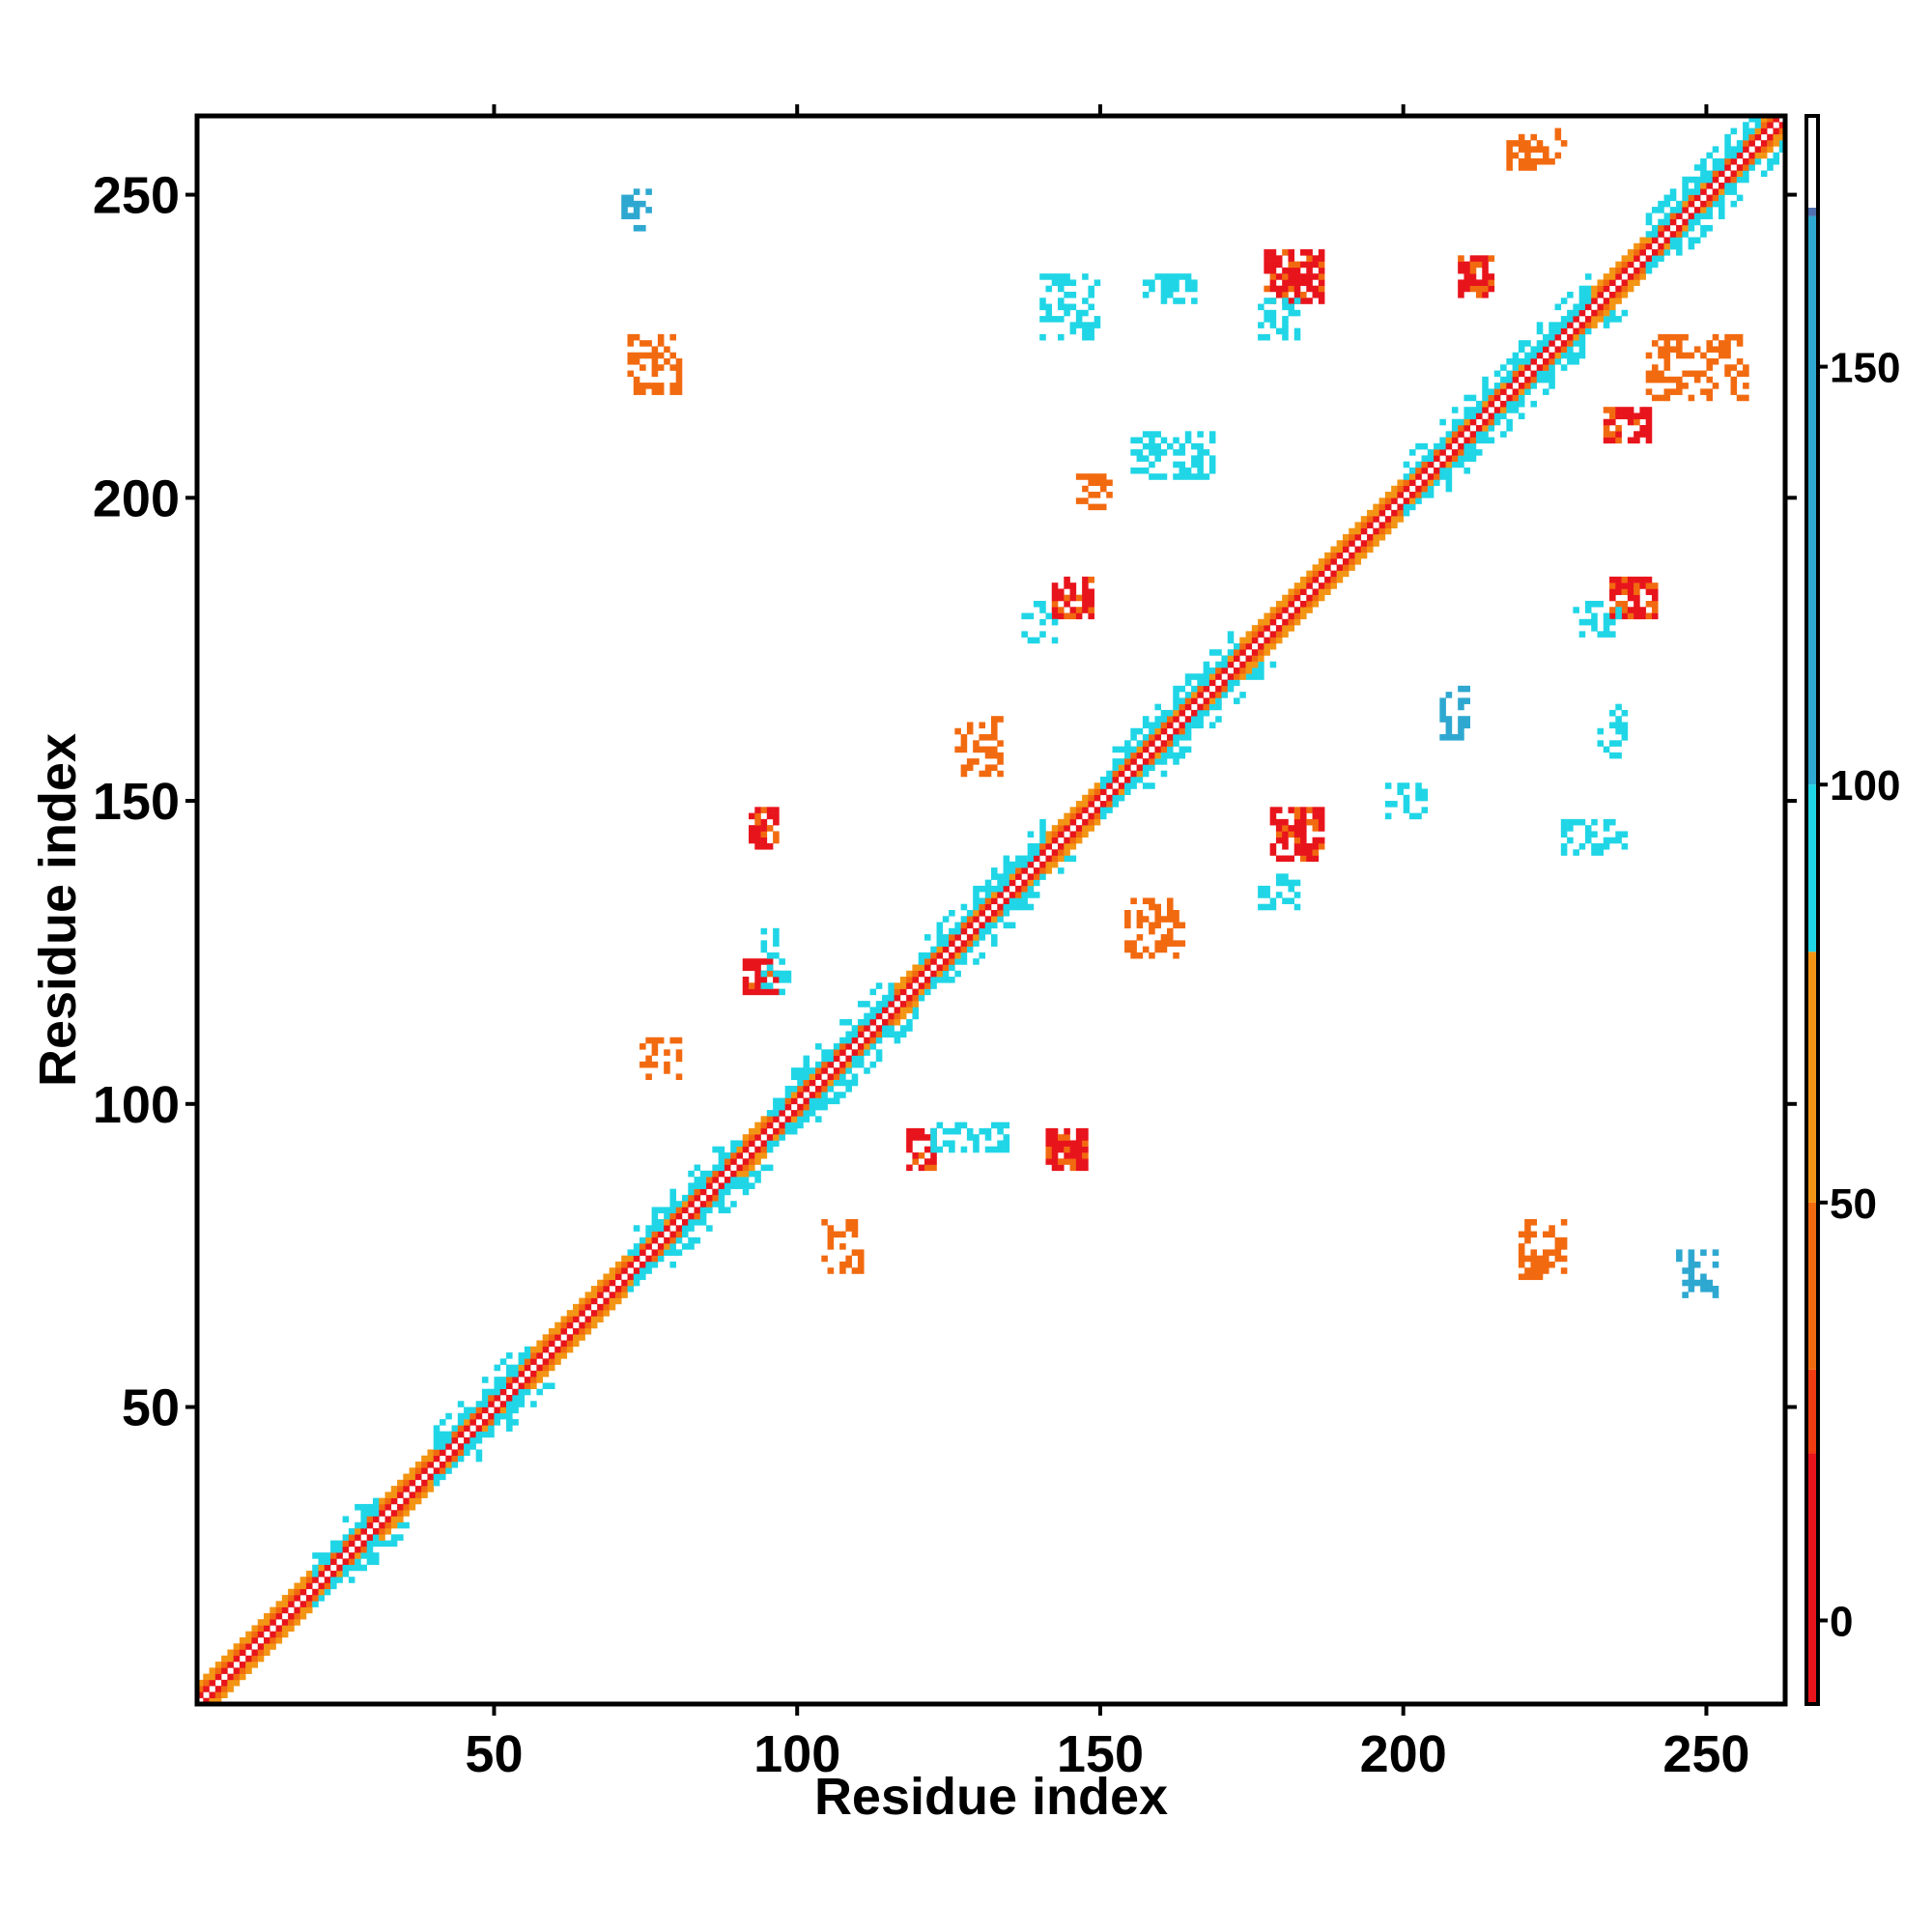 Image resolution: width=1932 pixels, height=1932 pixels. I want to click on x-tick-label: 50, so click(494, 1754).